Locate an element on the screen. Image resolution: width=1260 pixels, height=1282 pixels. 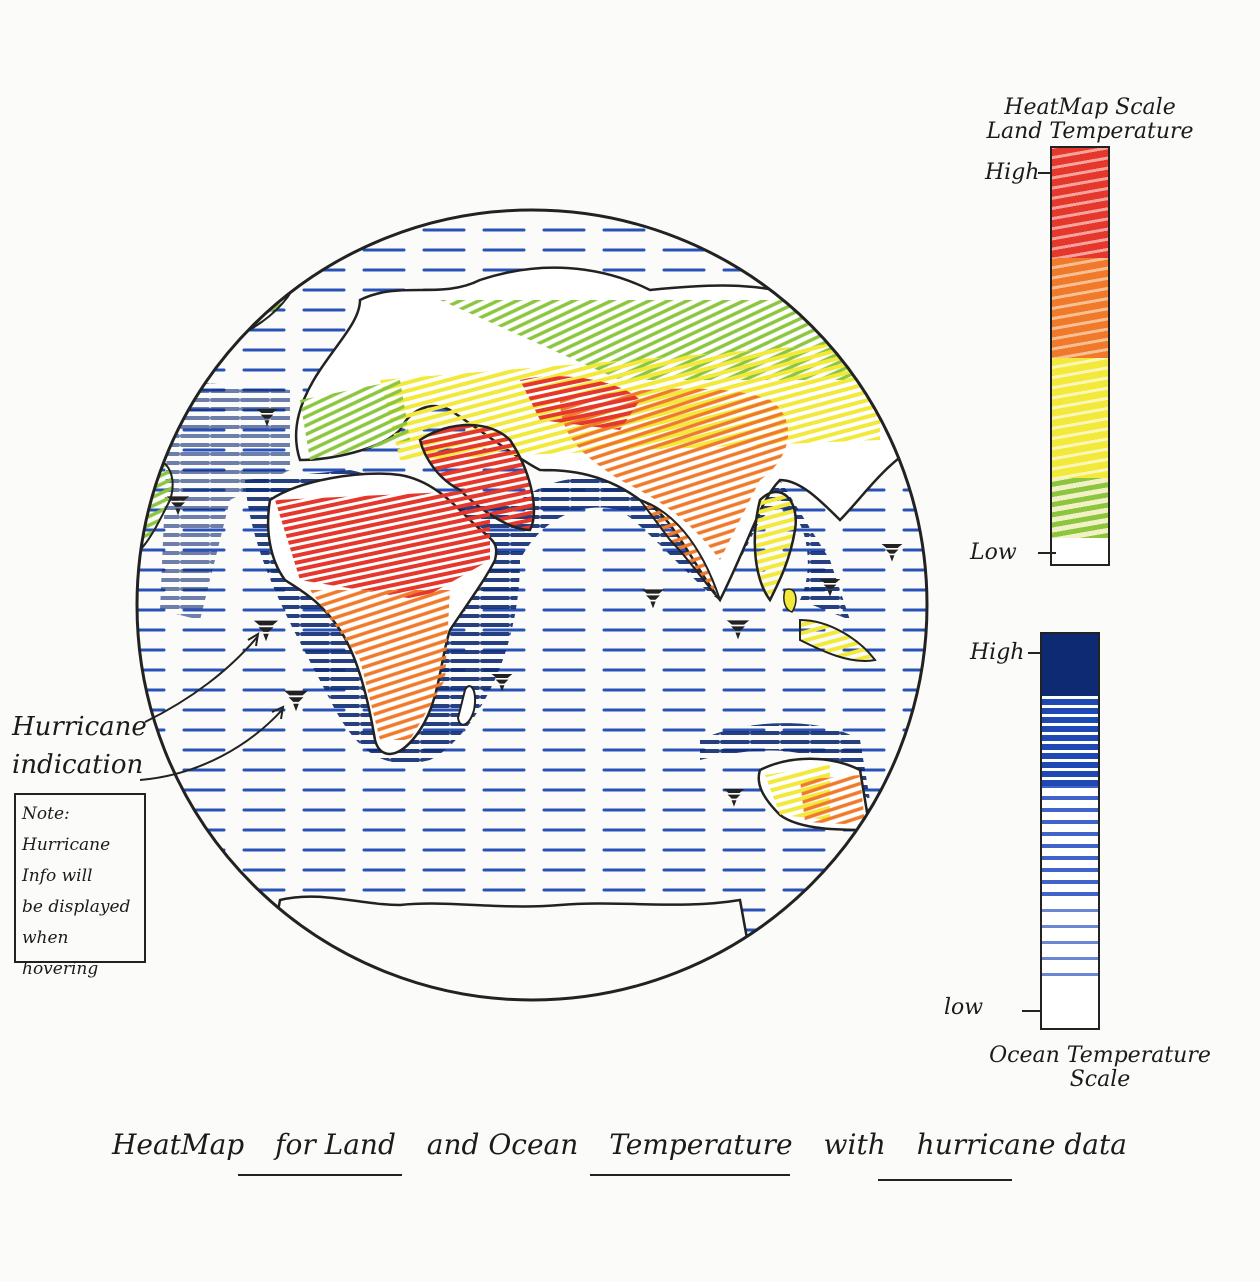
land-temperature-scale-bar is located at coordinates (1080, 356).